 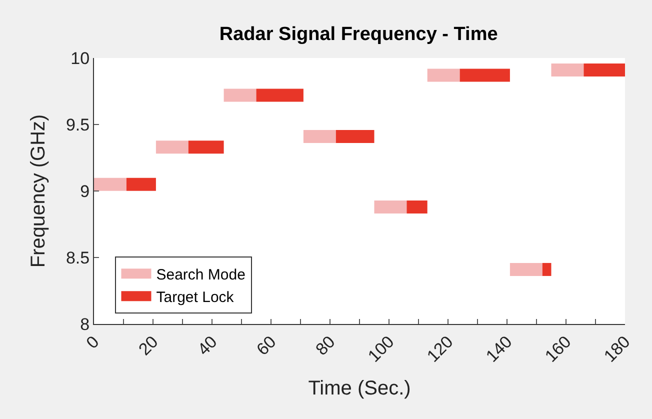 I want to click on legend-label: Search Mode, so click(x=201, y=275).